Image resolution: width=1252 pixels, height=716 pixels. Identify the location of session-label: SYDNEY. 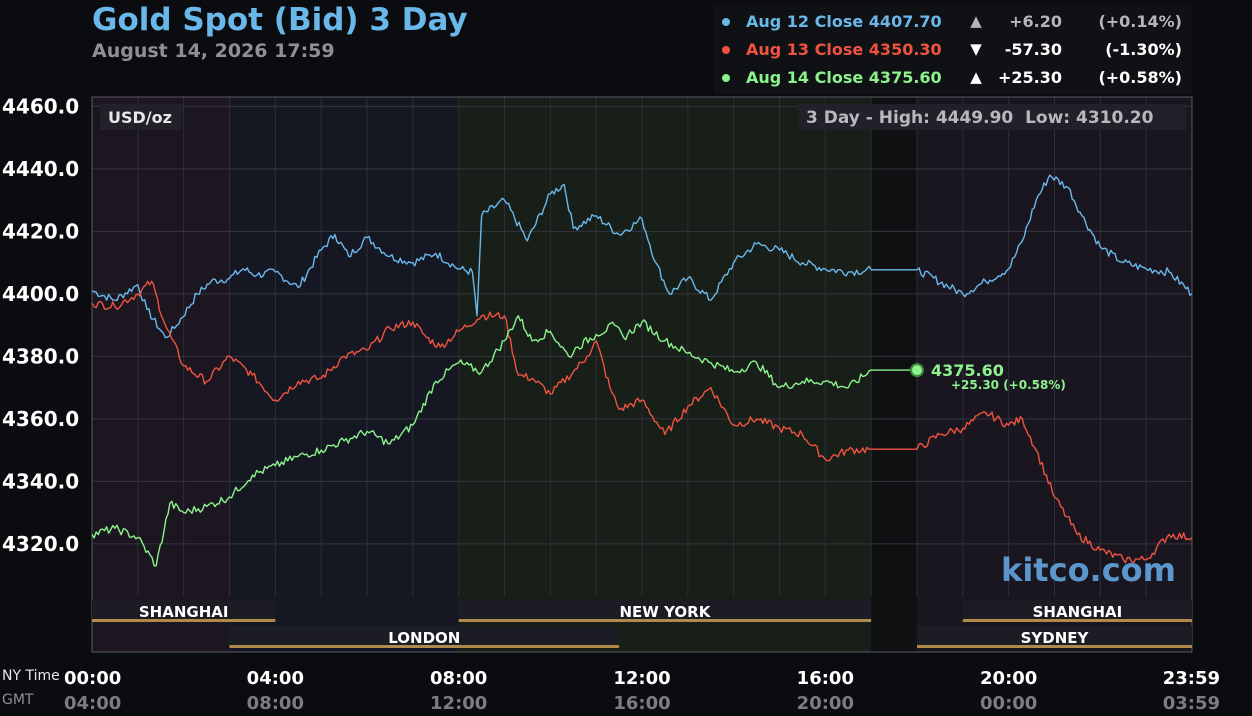
(1055, 638).